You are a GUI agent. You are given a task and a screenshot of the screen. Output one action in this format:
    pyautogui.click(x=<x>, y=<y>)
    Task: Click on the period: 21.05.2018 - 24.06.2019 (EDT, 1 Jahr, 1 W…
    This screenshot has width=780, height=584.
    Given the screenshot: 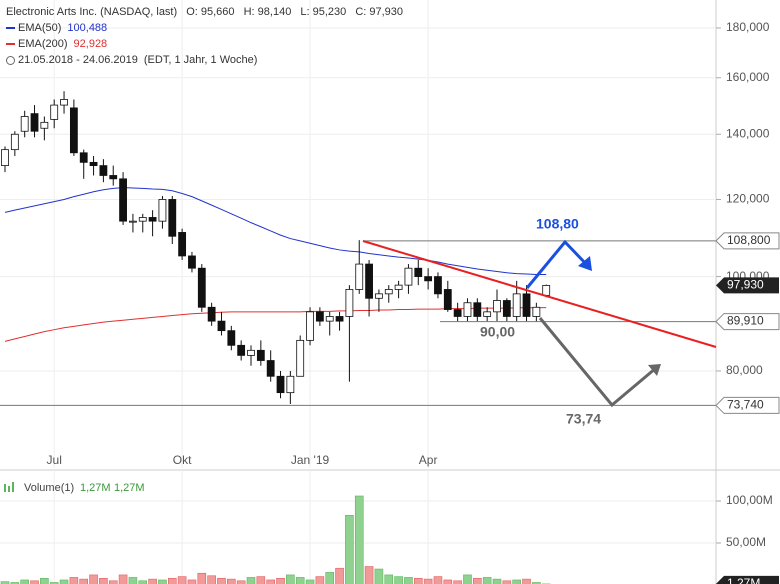 What is the action you would take?
    pyautogui.click(x=134, y=60)
    